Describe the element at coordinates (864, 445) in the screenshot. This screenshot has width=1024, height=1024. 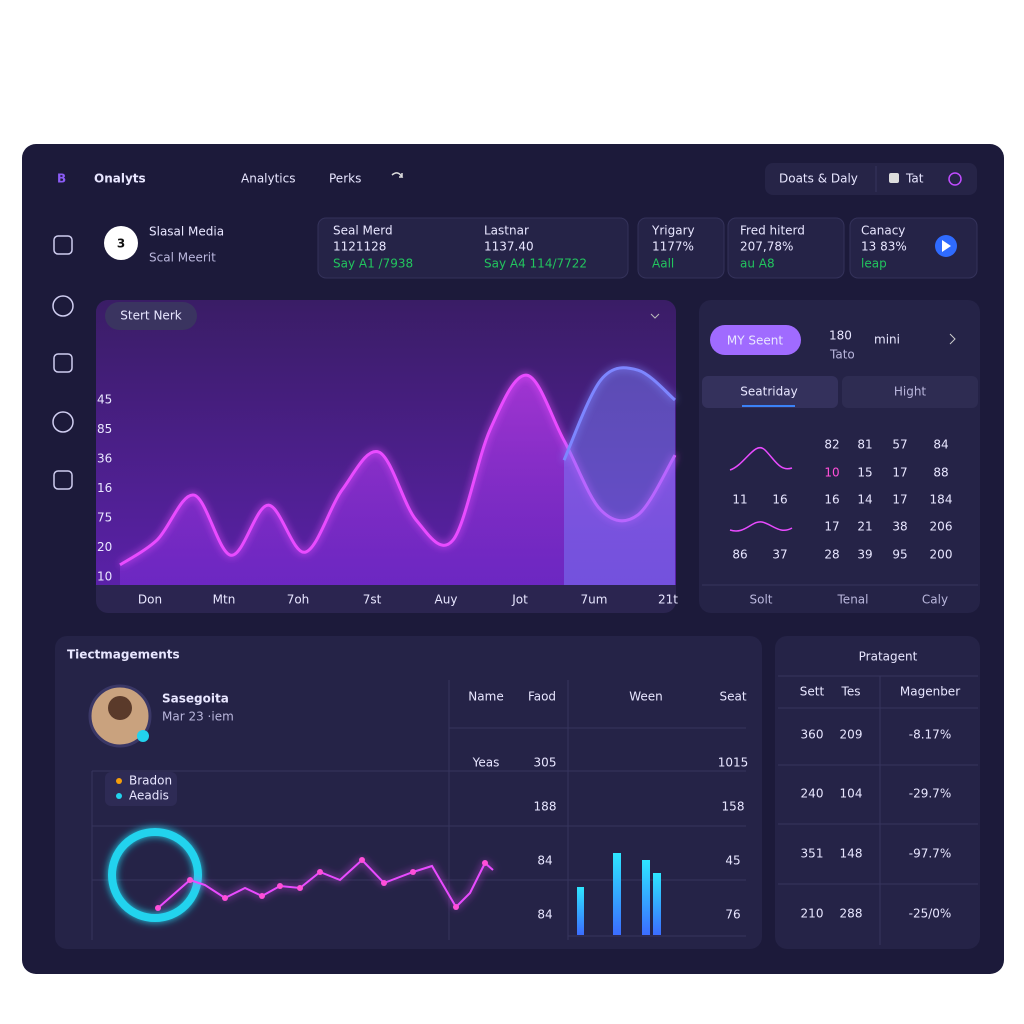
I see `grid-number: 81` at that location.